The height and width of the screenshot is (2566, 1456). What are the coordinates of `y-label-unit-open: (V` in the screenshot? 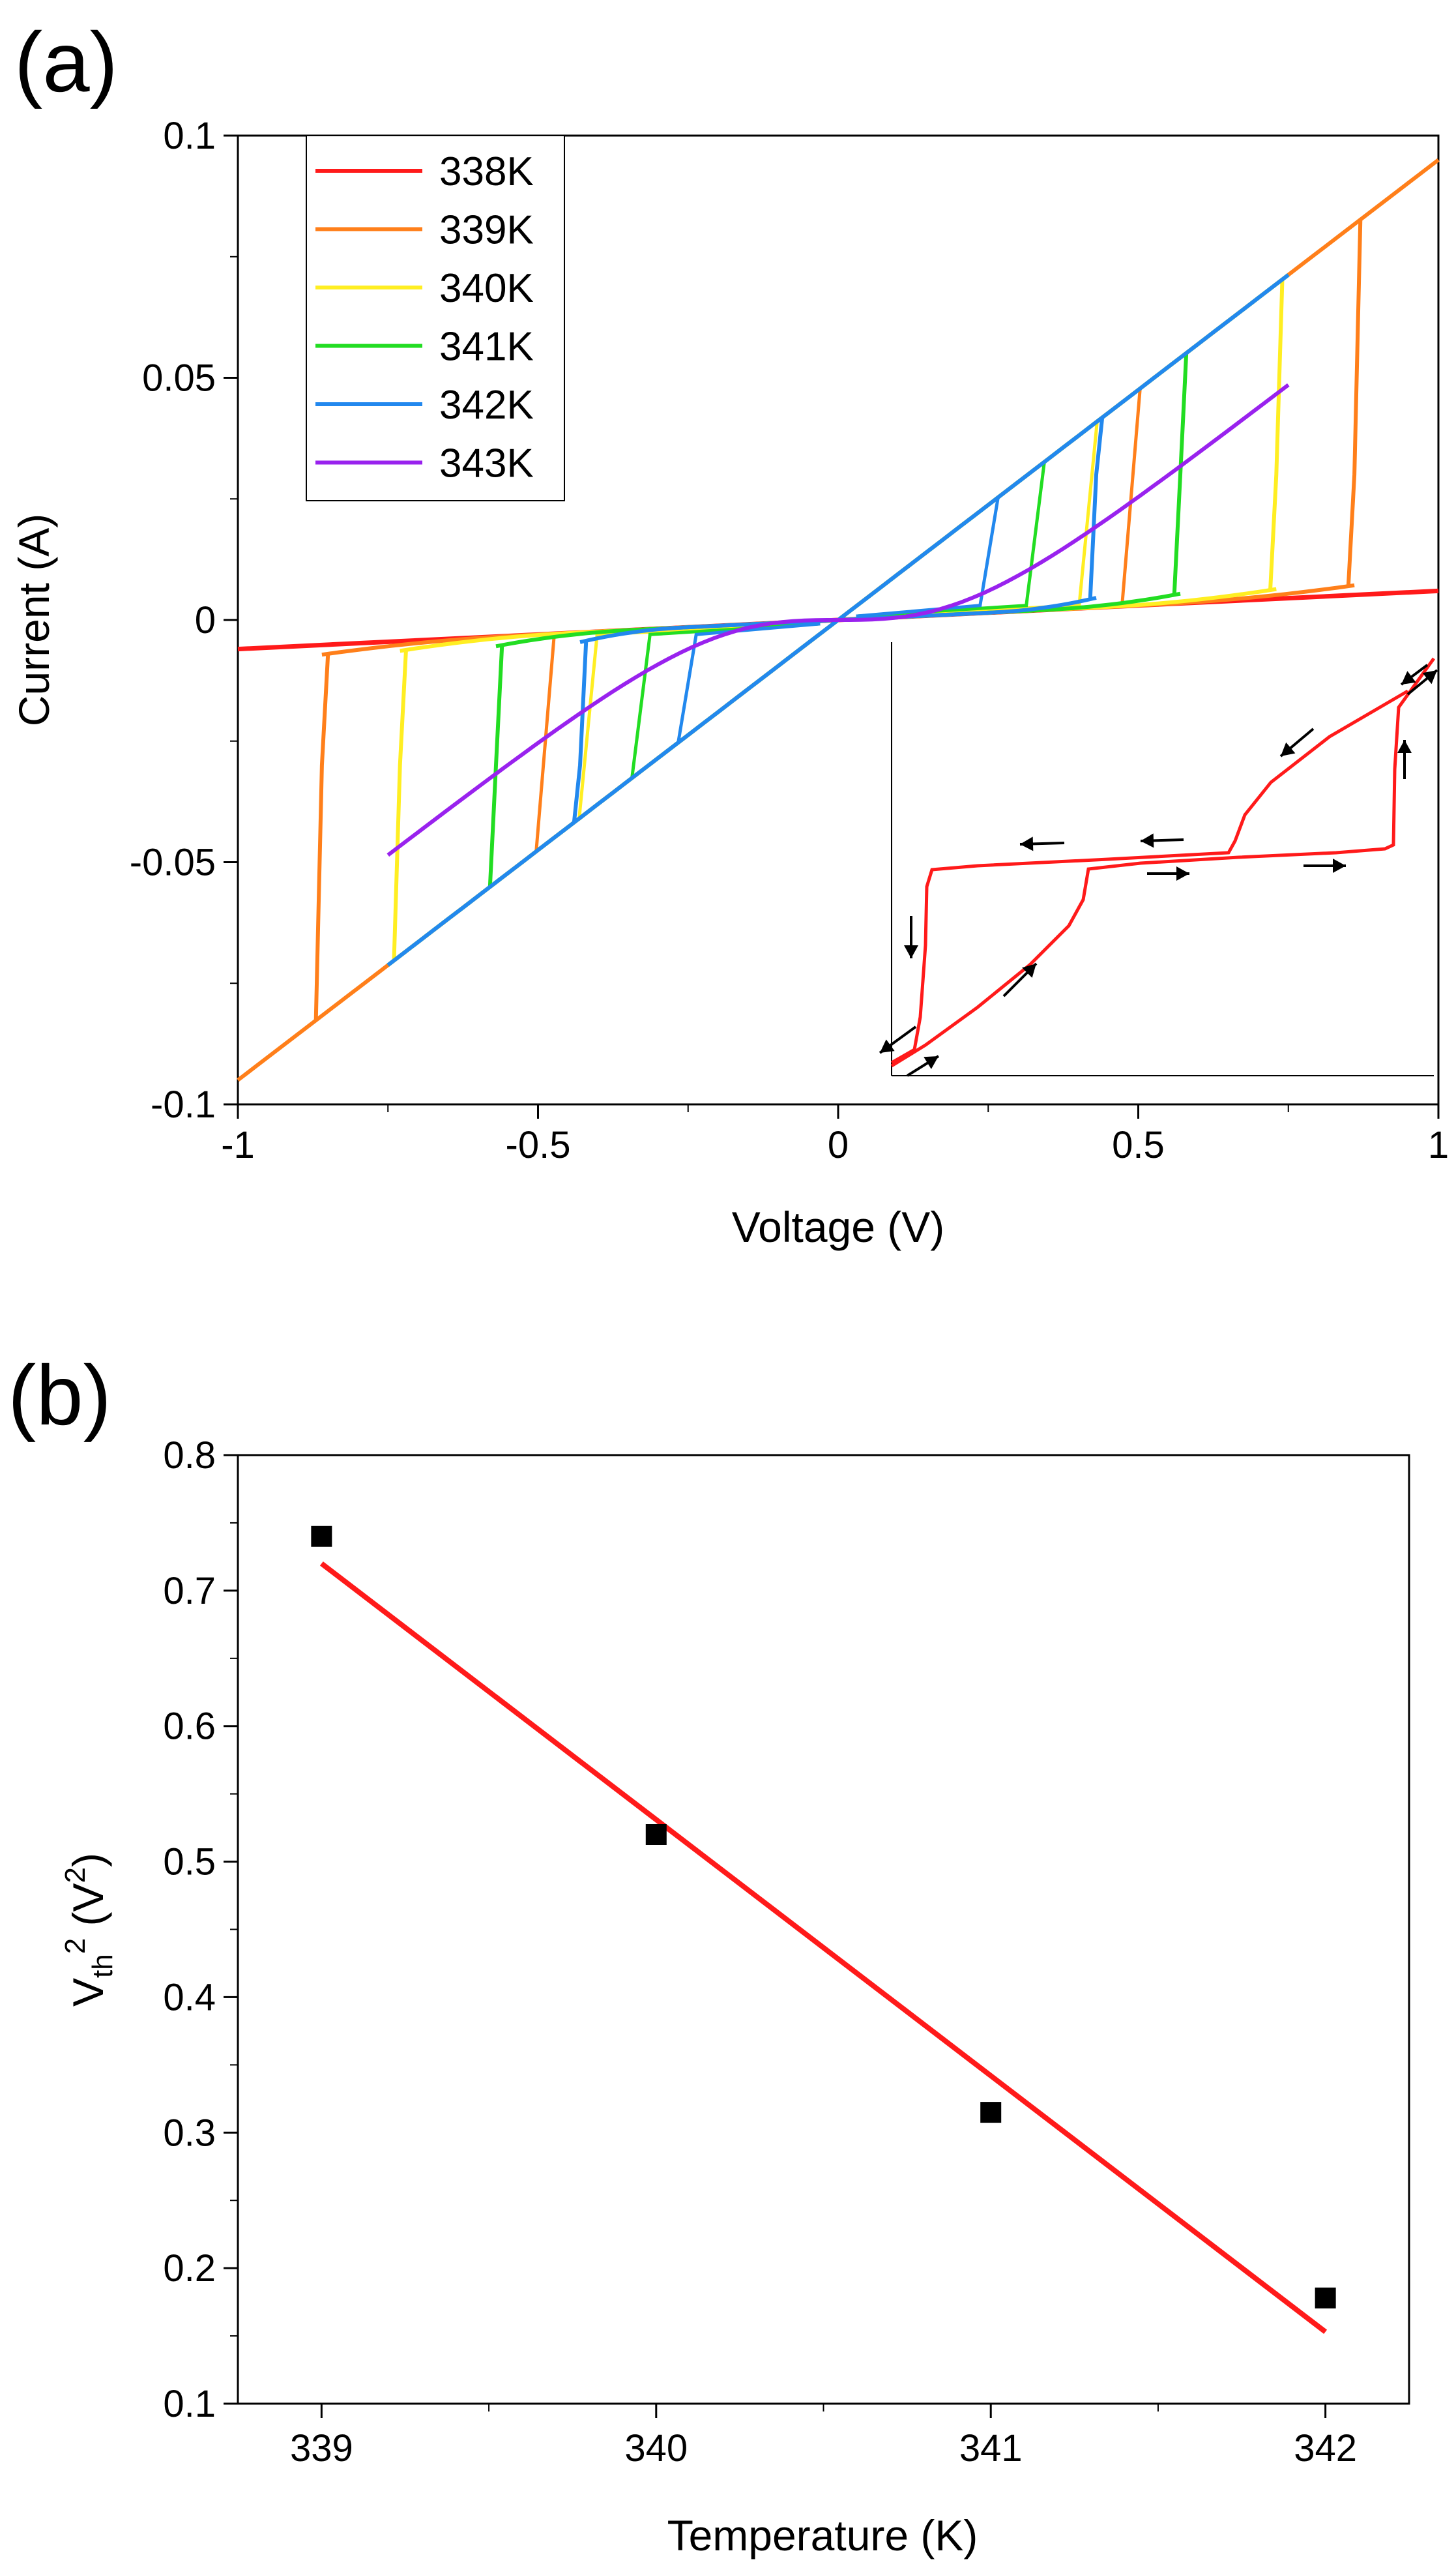 It's located at (88, 1911).